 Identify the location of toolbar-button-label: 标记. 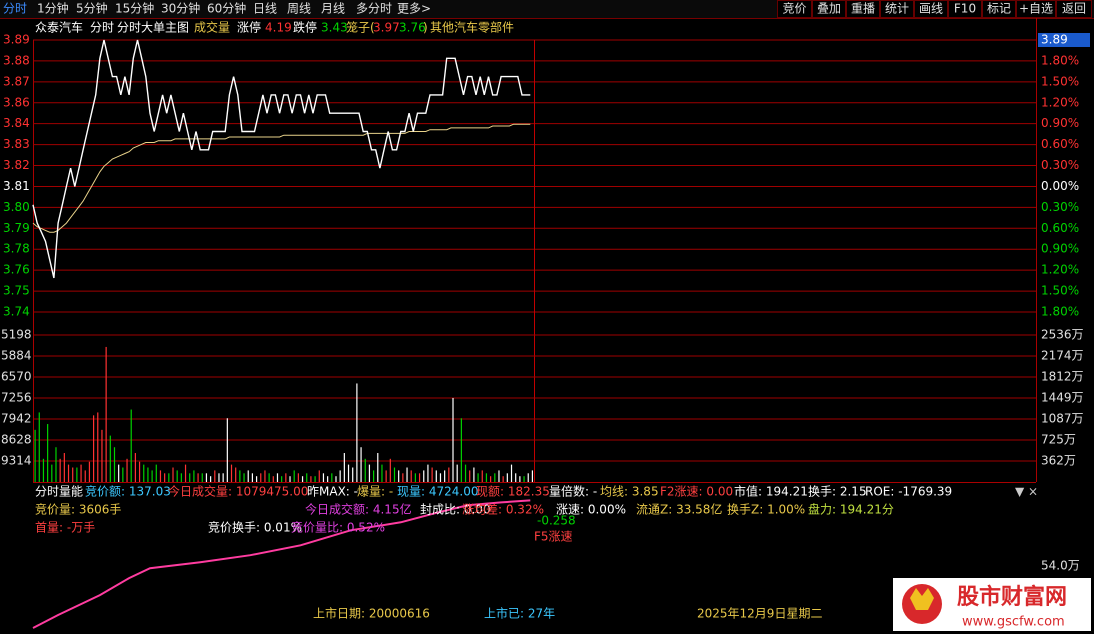
(999, 9).